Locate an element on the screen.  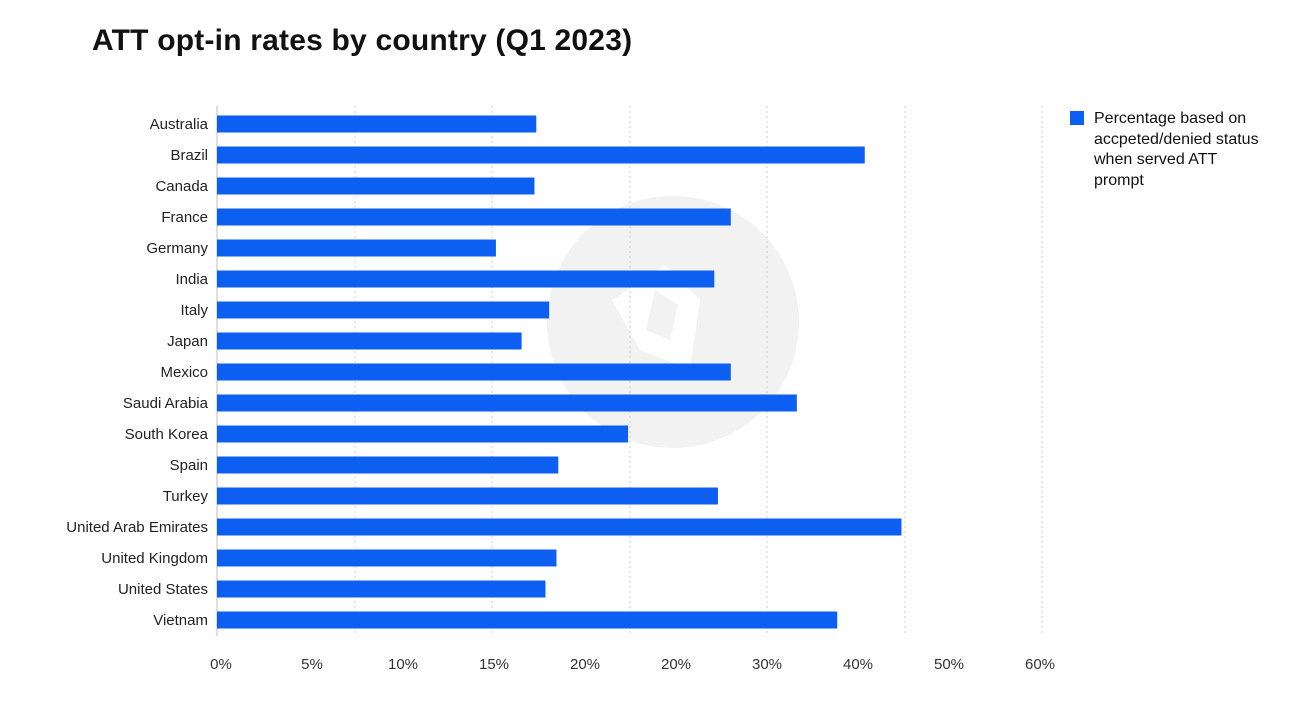
category-label: Mexico is located at coordinates (184, 372).